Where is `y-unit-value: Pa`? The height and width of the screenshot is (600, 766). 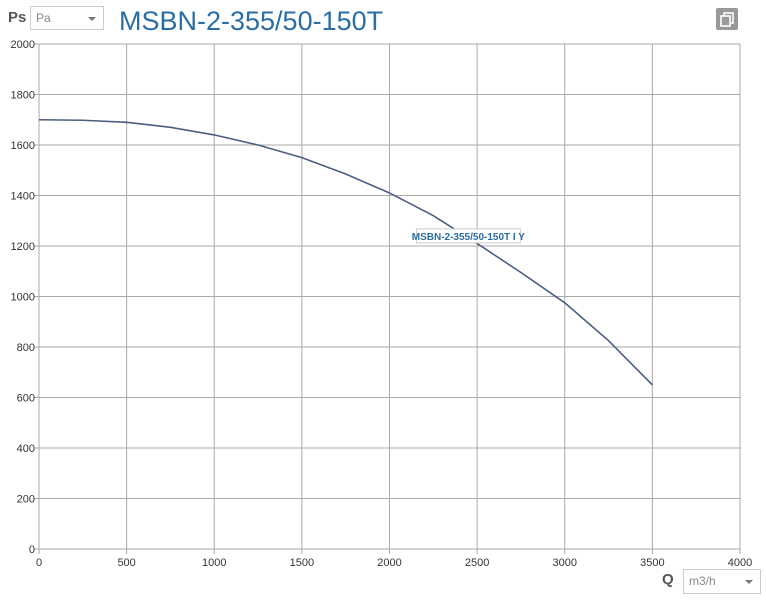
y-unit-value: Pa is located at coordinates (43, 18).